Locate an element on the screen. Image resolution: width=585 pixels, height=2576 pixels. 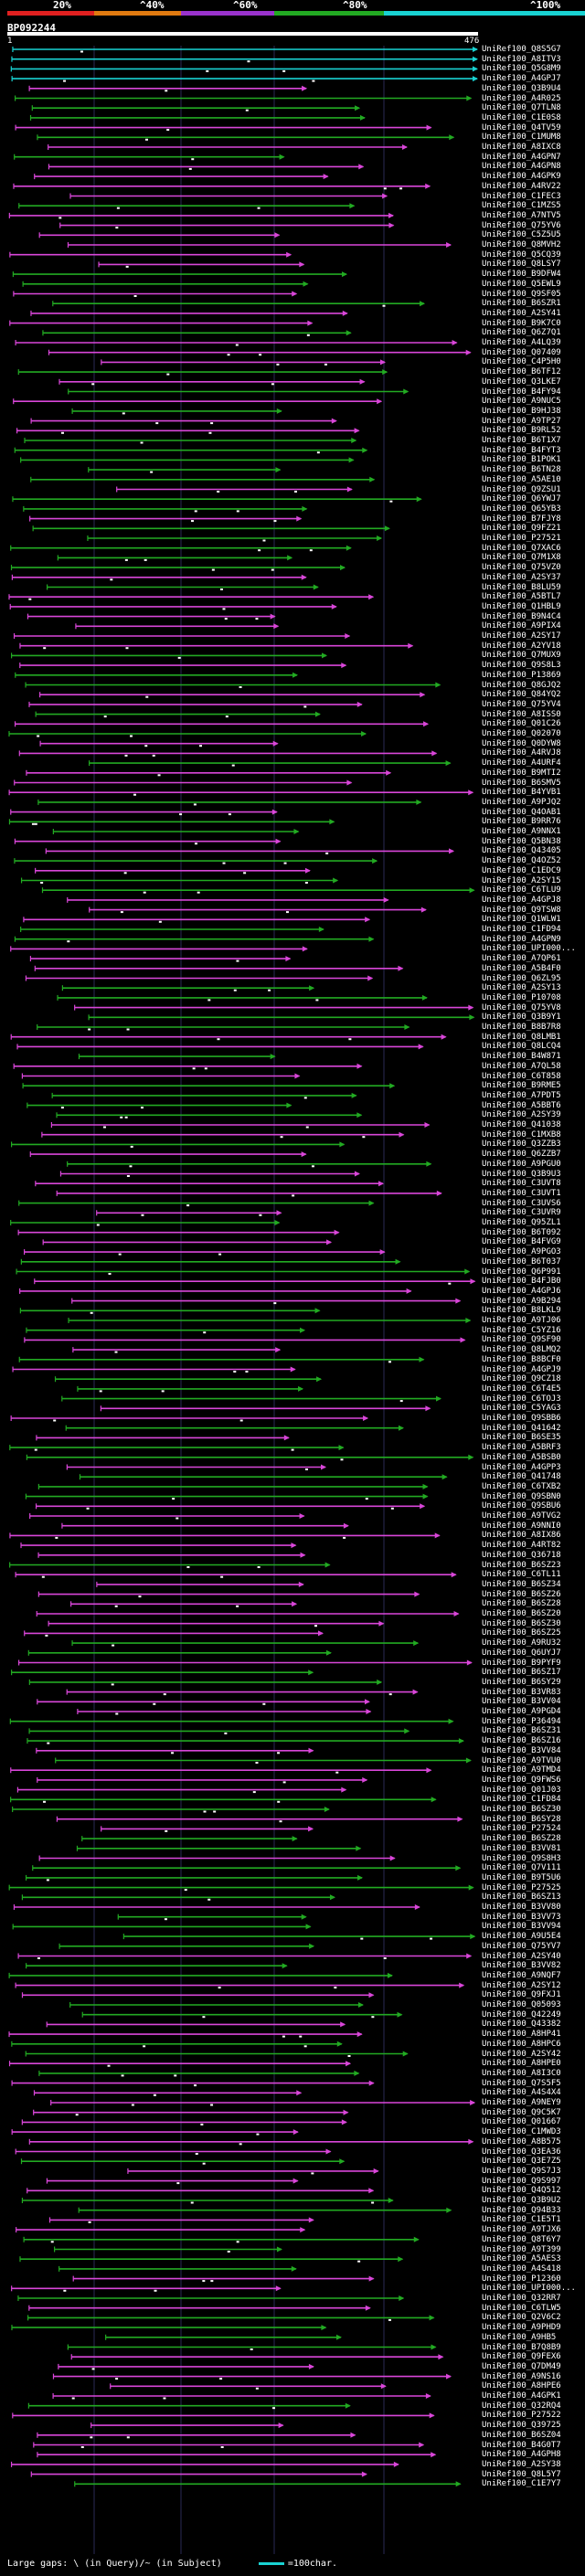
hit-label: UniRef100_C6TLU9 is located at coordinates (521, 890).